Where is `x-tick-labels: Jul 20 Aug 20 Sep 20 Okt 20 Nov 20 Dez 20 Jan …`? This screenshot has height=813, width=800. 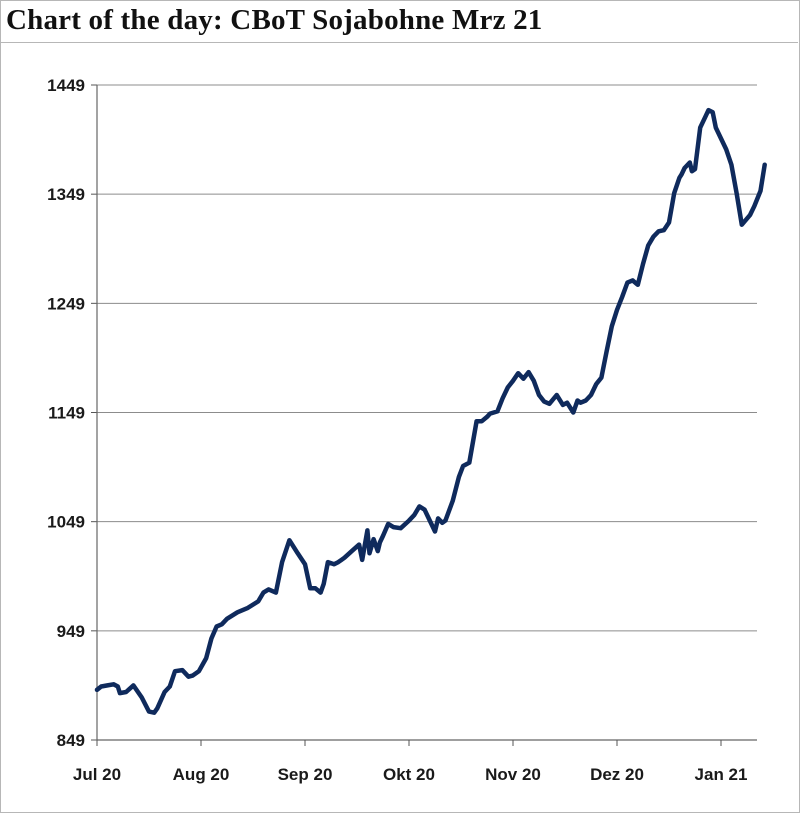 x-tick-labels: Jul 20 Aug 20 Sep 20 Okt 20 Nov 20 Dez 20 Jan … is located at coordinates (410, 774).